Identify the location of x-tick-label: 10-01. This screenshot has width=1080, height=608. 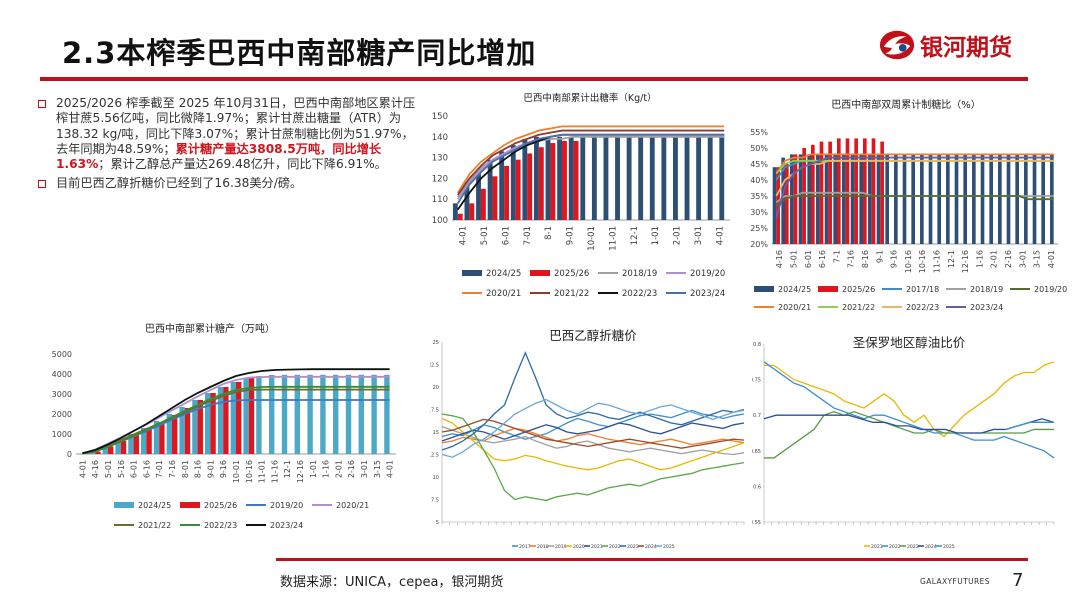
(592, 238).